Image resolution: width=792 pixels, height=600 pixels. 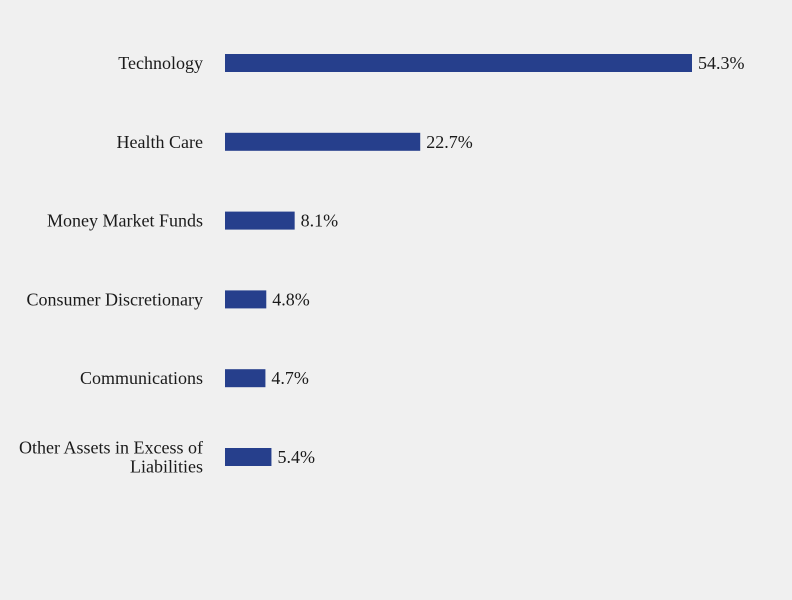 What do you see at coordinates (160, 142) in the screenshot?
I see `category-label: Health Care` at bounding box center [160, 142].